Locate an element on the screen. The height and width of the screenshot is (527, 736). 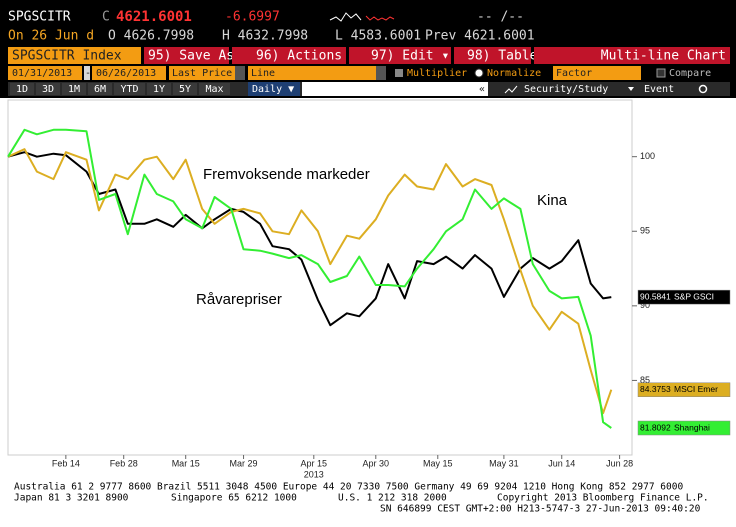
security-study: Security/Study is located at coordinates (566, 89).